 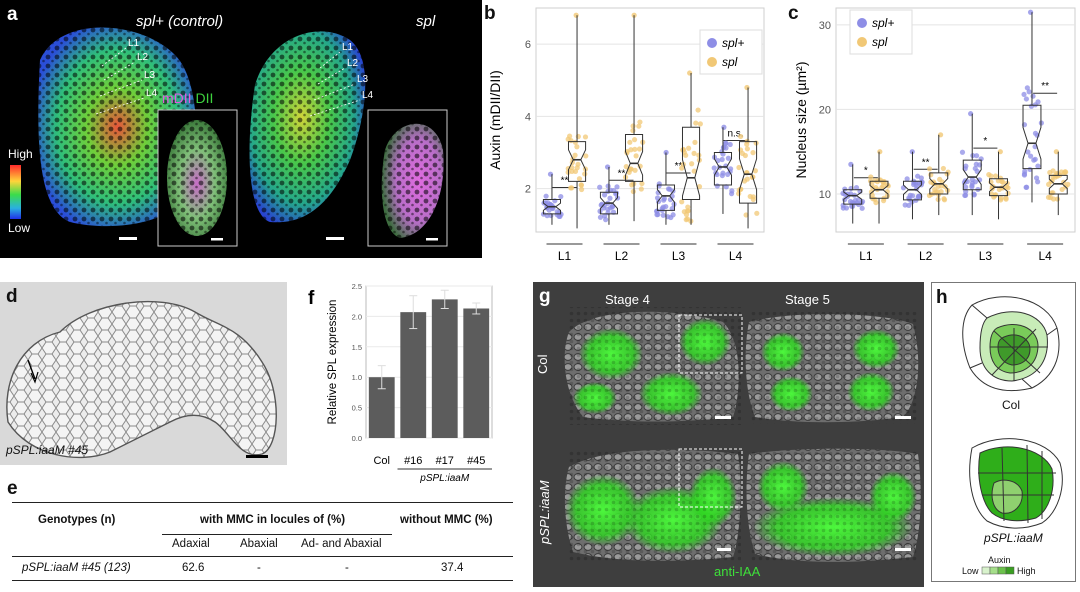 I want to click on header-genotype: Genotypes (n), so click(x=77, y=520).